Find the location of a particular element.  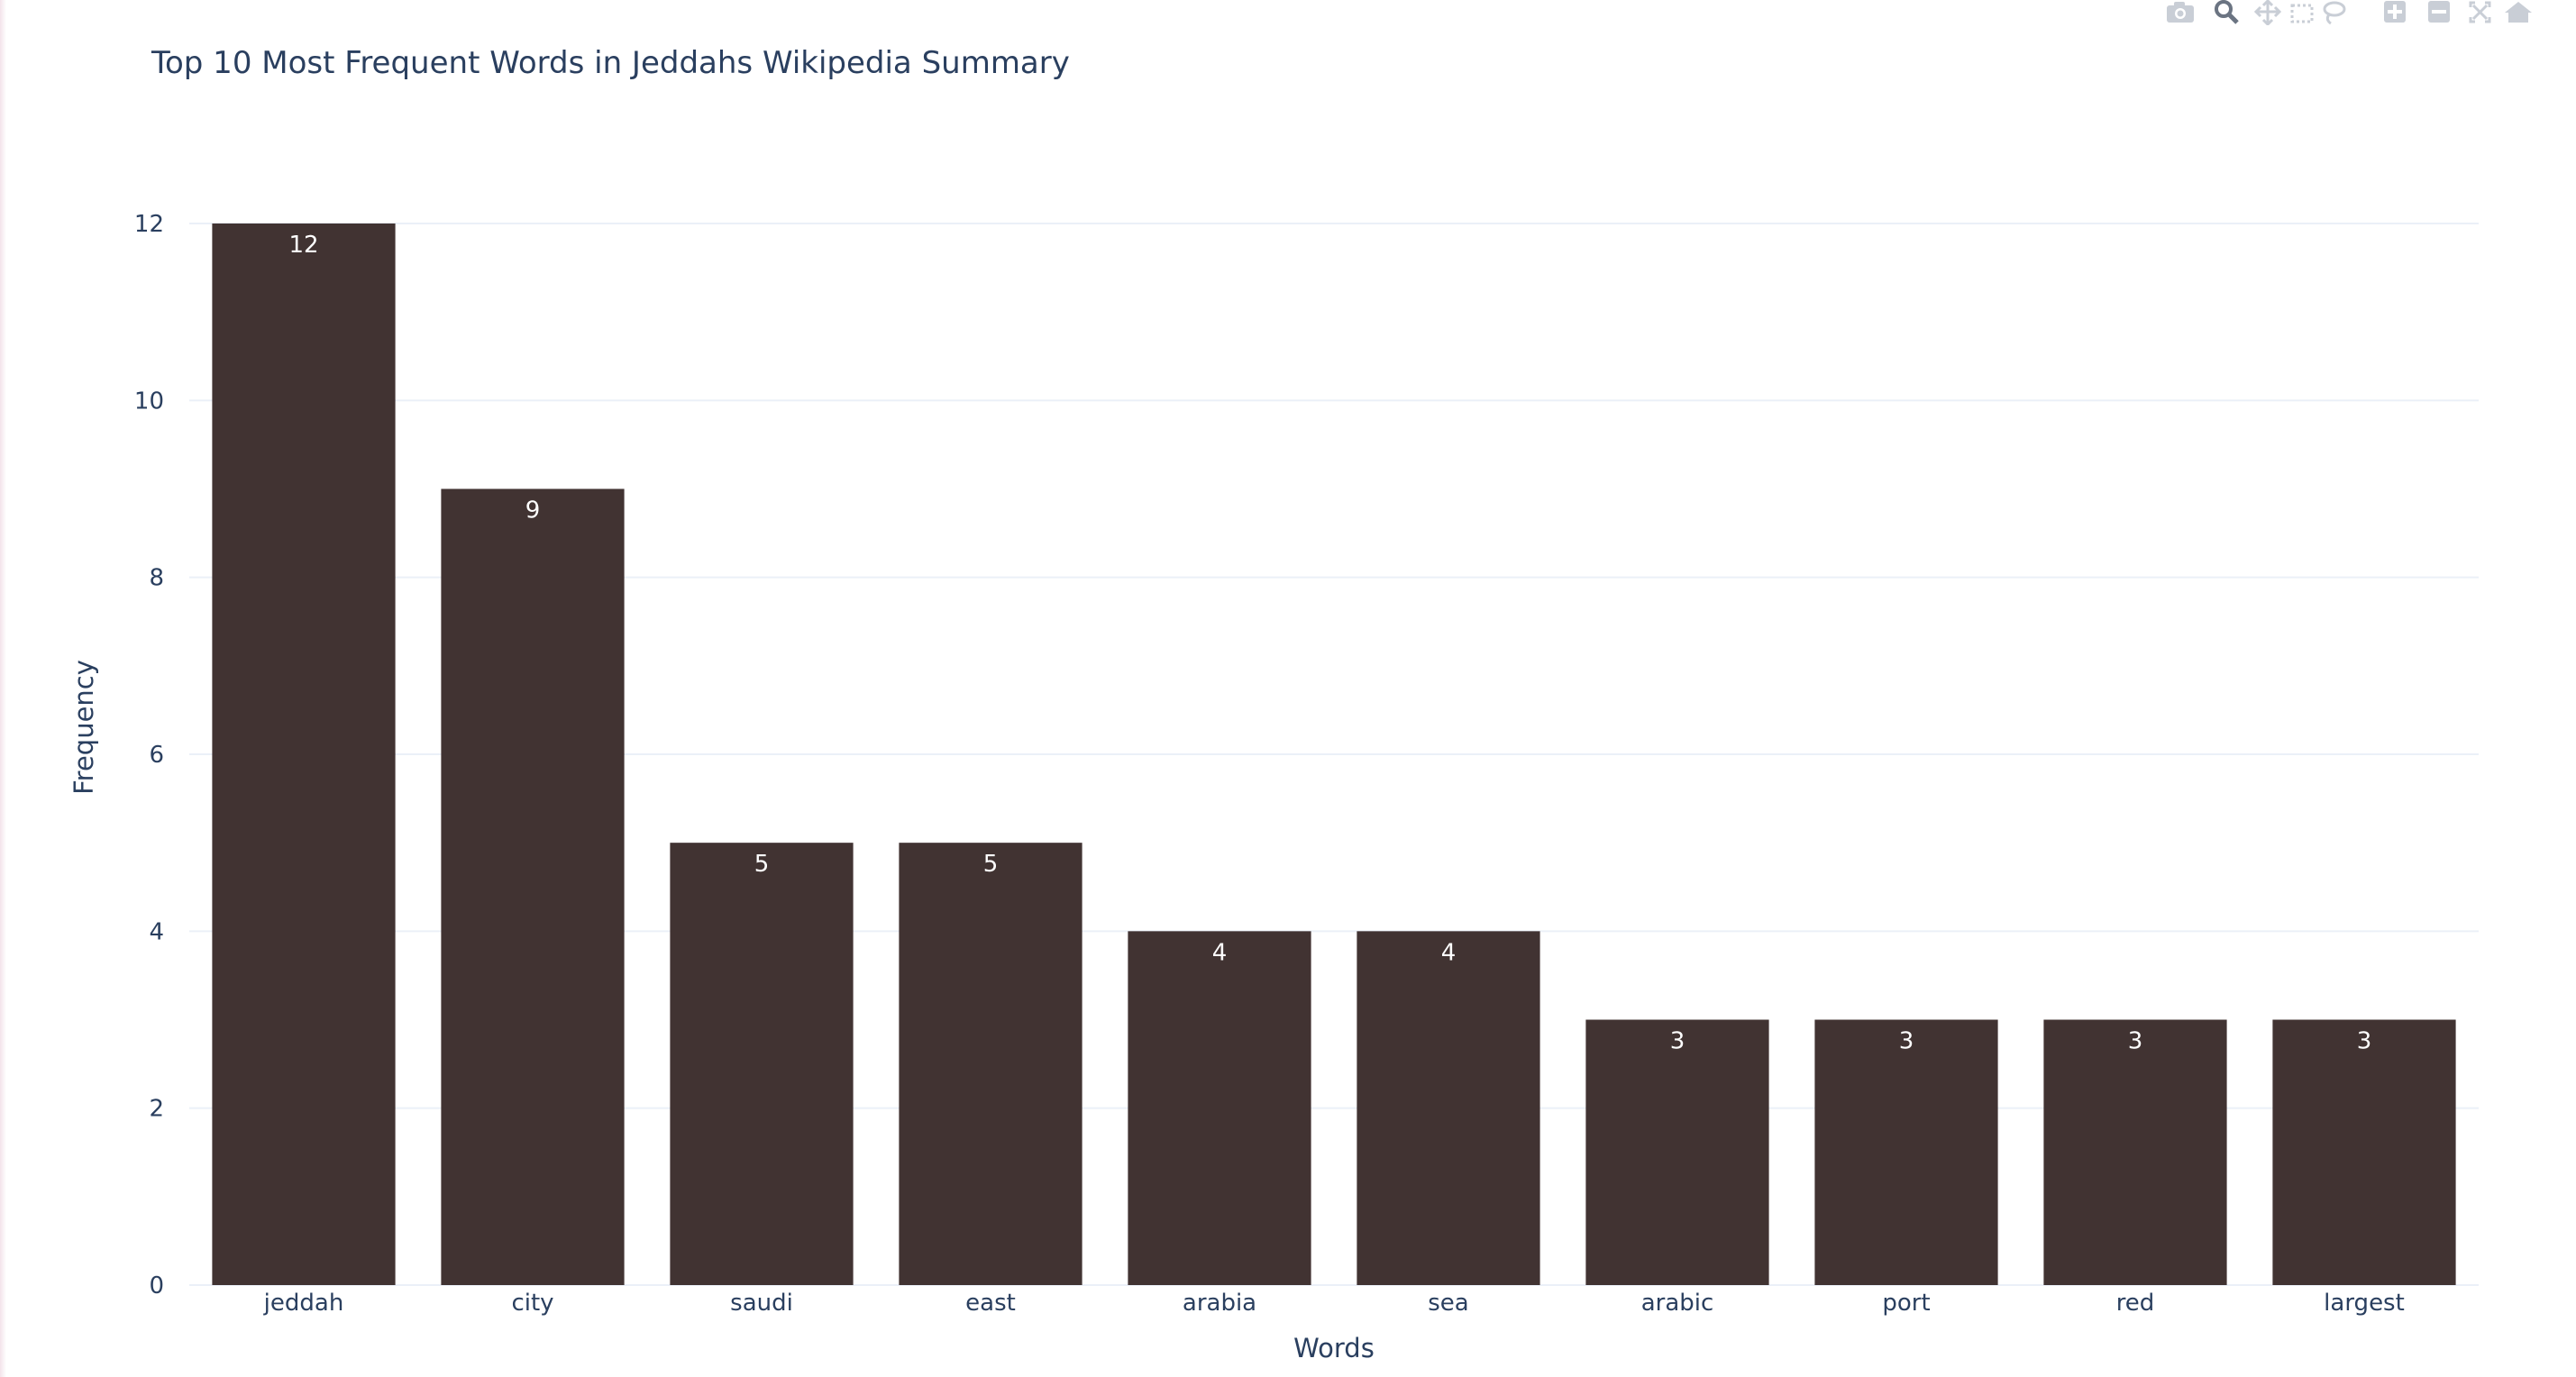

x-tick-label: sea is located at coordinates (1448, 1303).